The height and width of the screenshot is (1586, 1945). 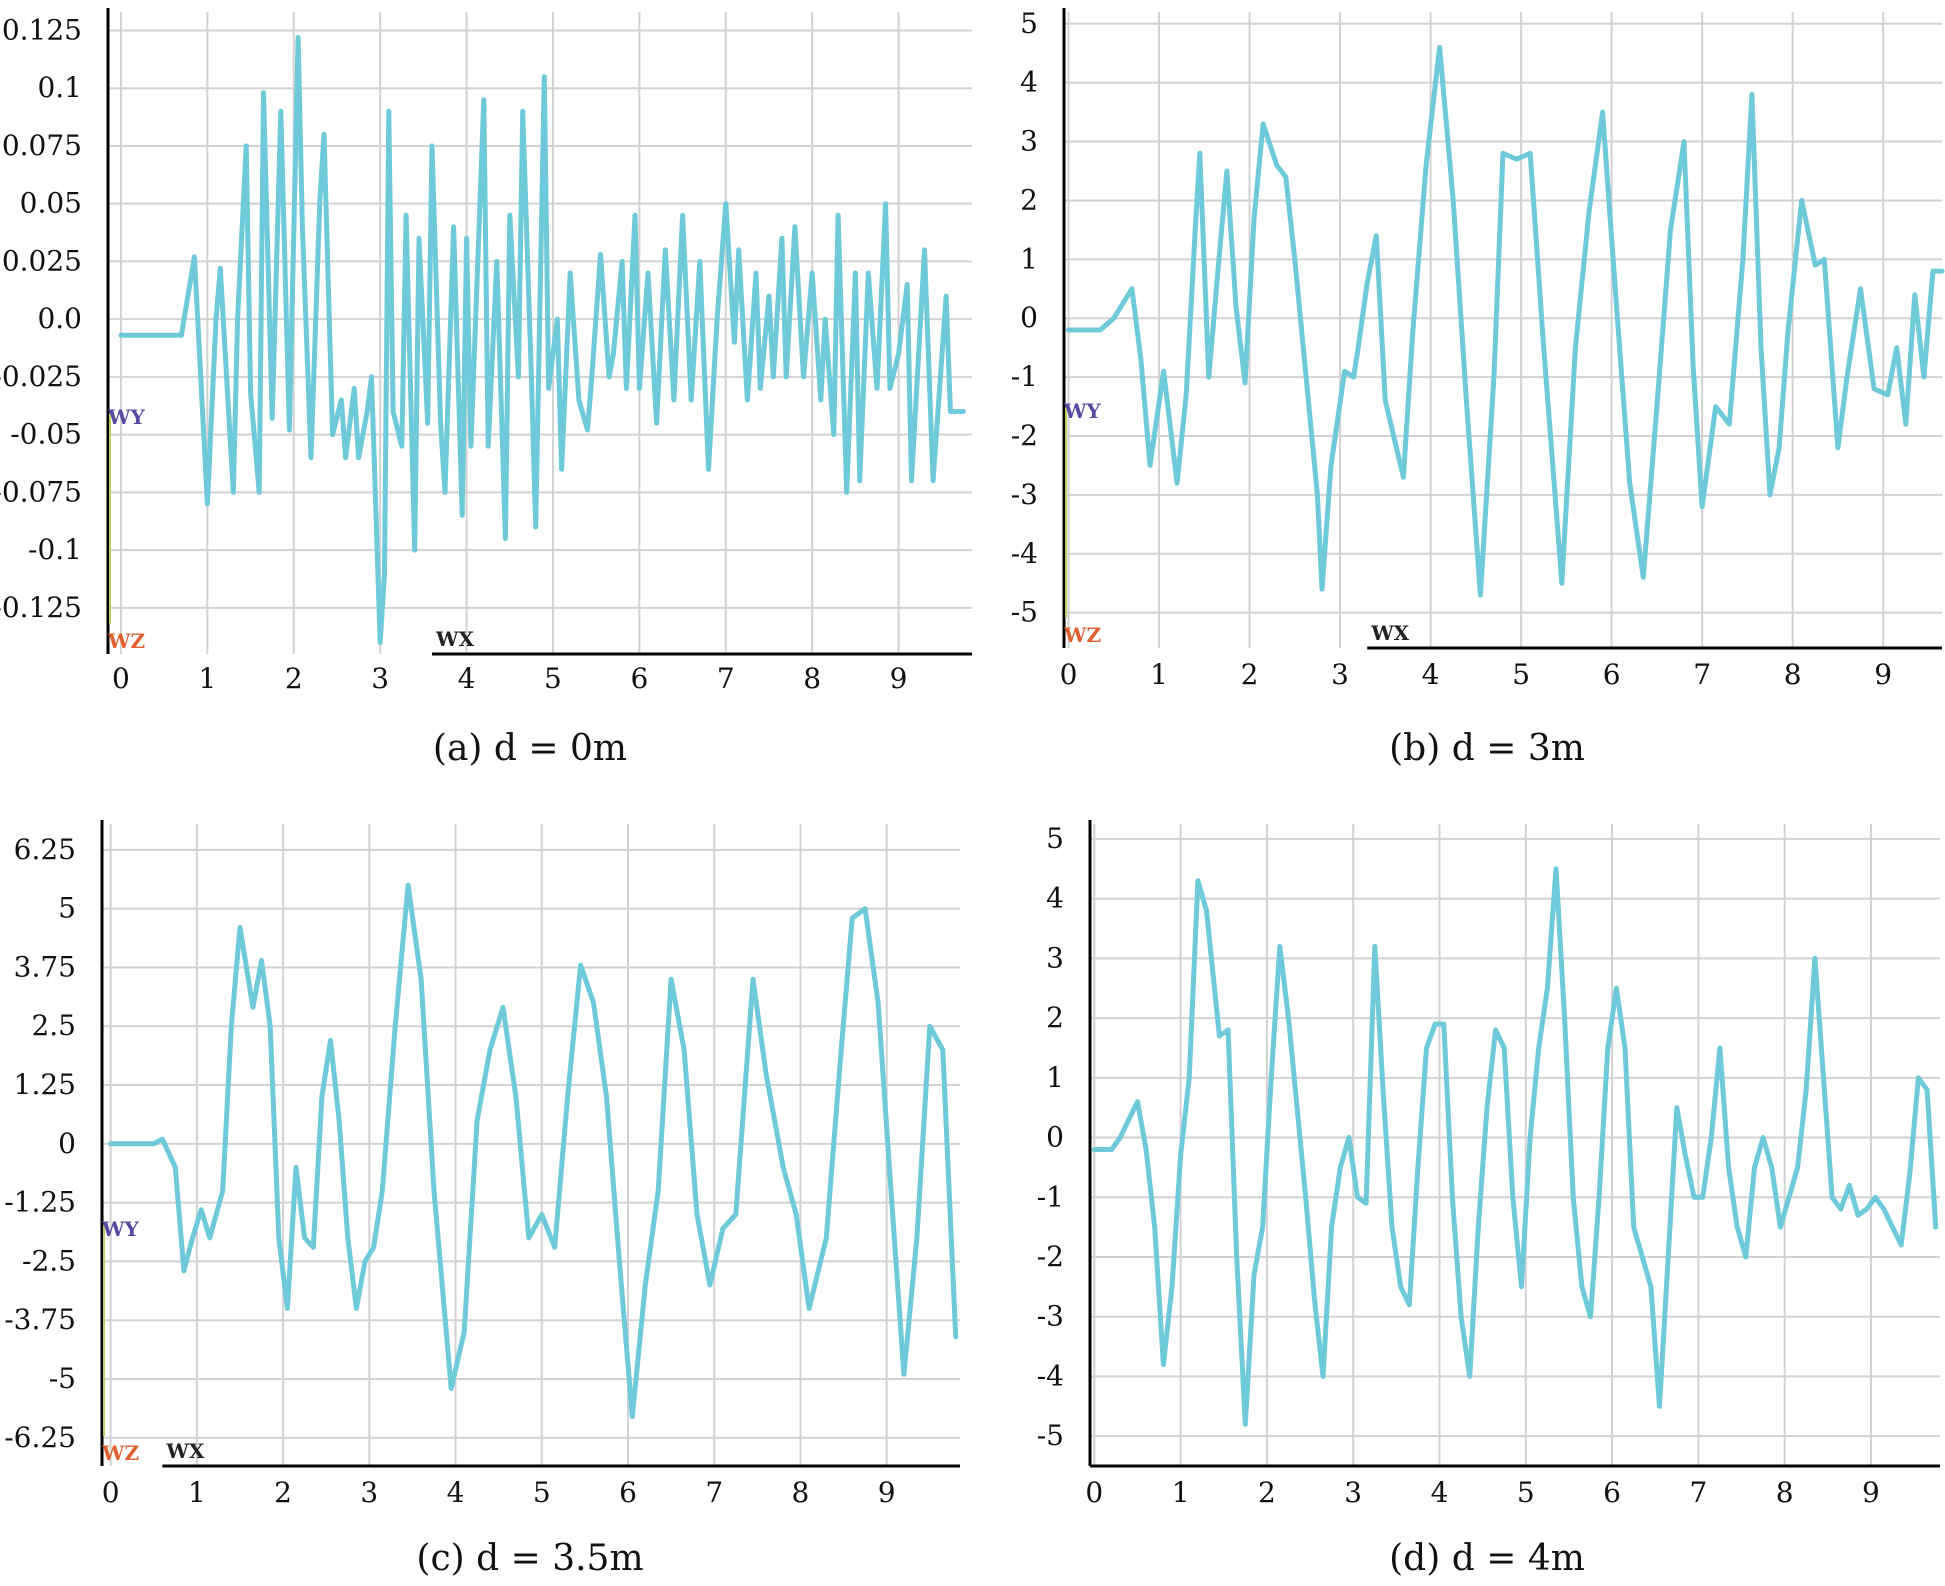 I want to click on y-tick-label: 6.25, so click(x=45, y=849).